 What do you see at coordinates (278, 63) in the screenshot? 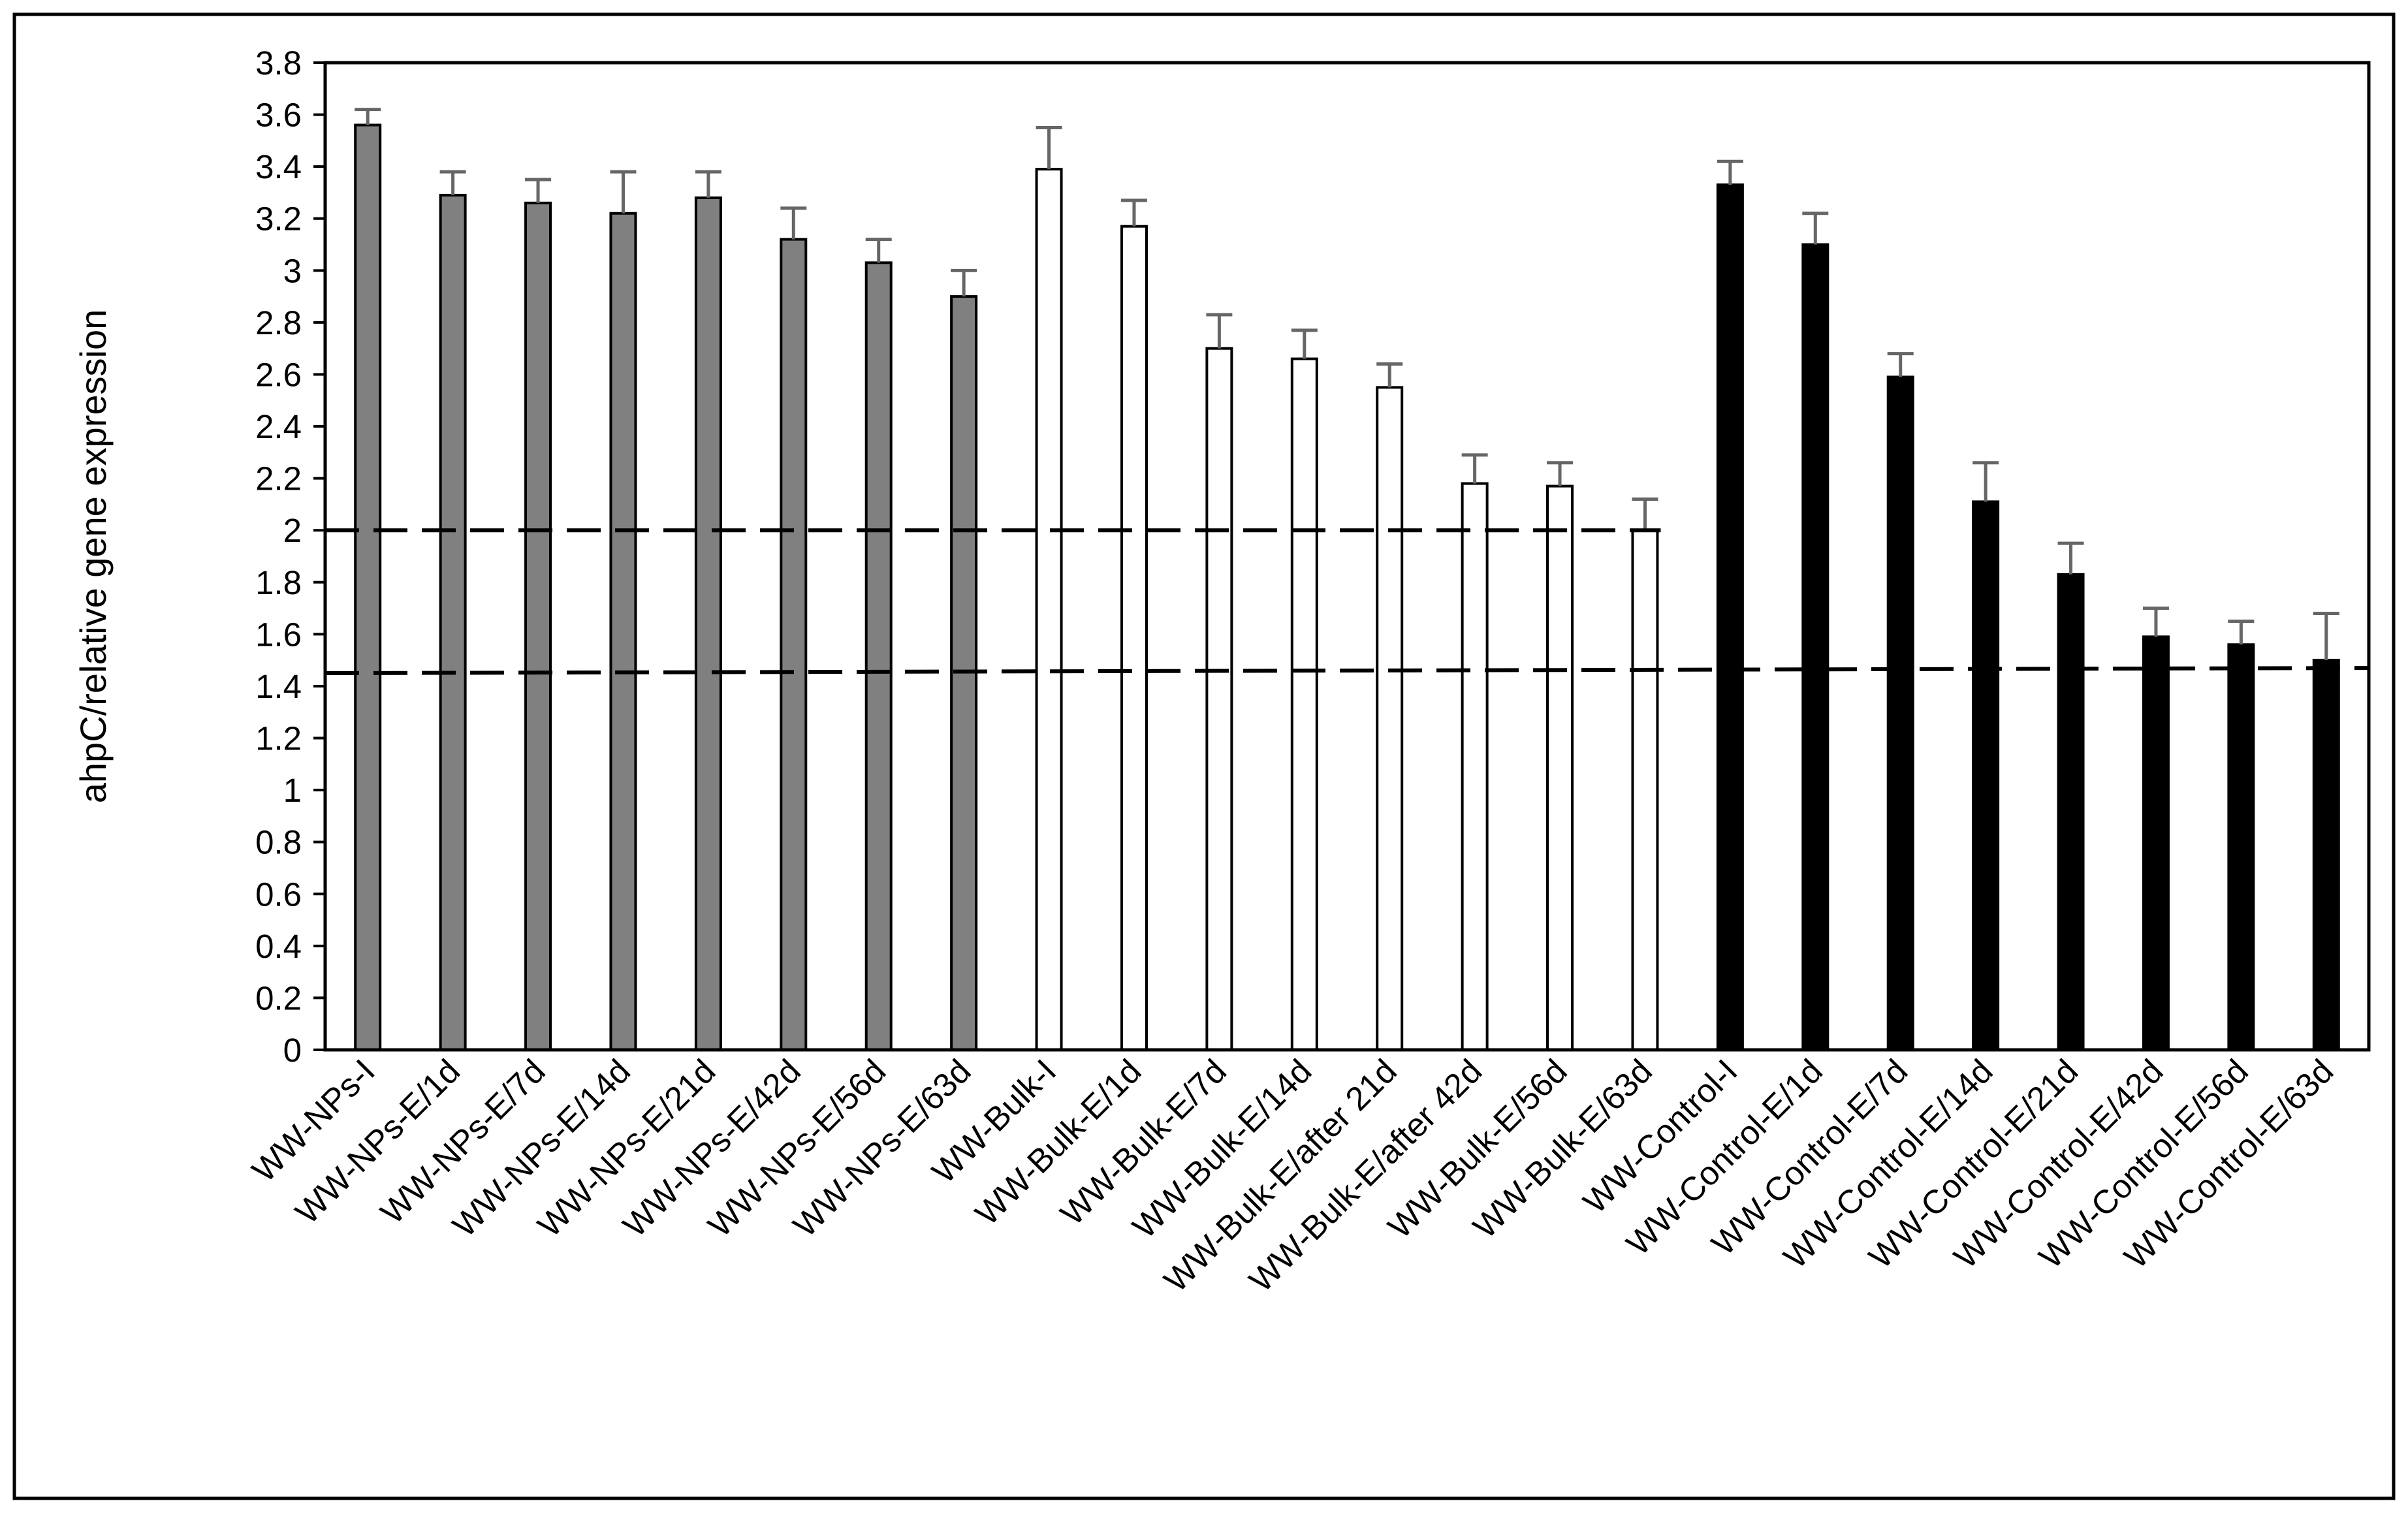
I see `y-tick-label: 3.8` at bounding box center [278, 63].